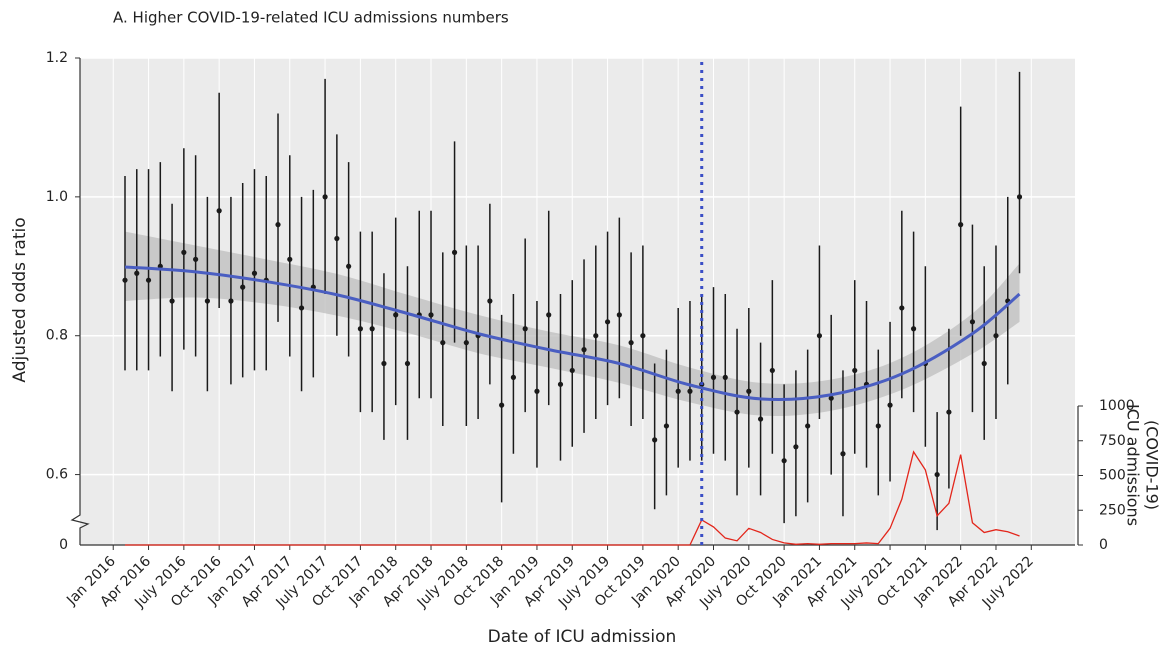  I want to click on y2-tick-label: 250, so click(1112, 510).